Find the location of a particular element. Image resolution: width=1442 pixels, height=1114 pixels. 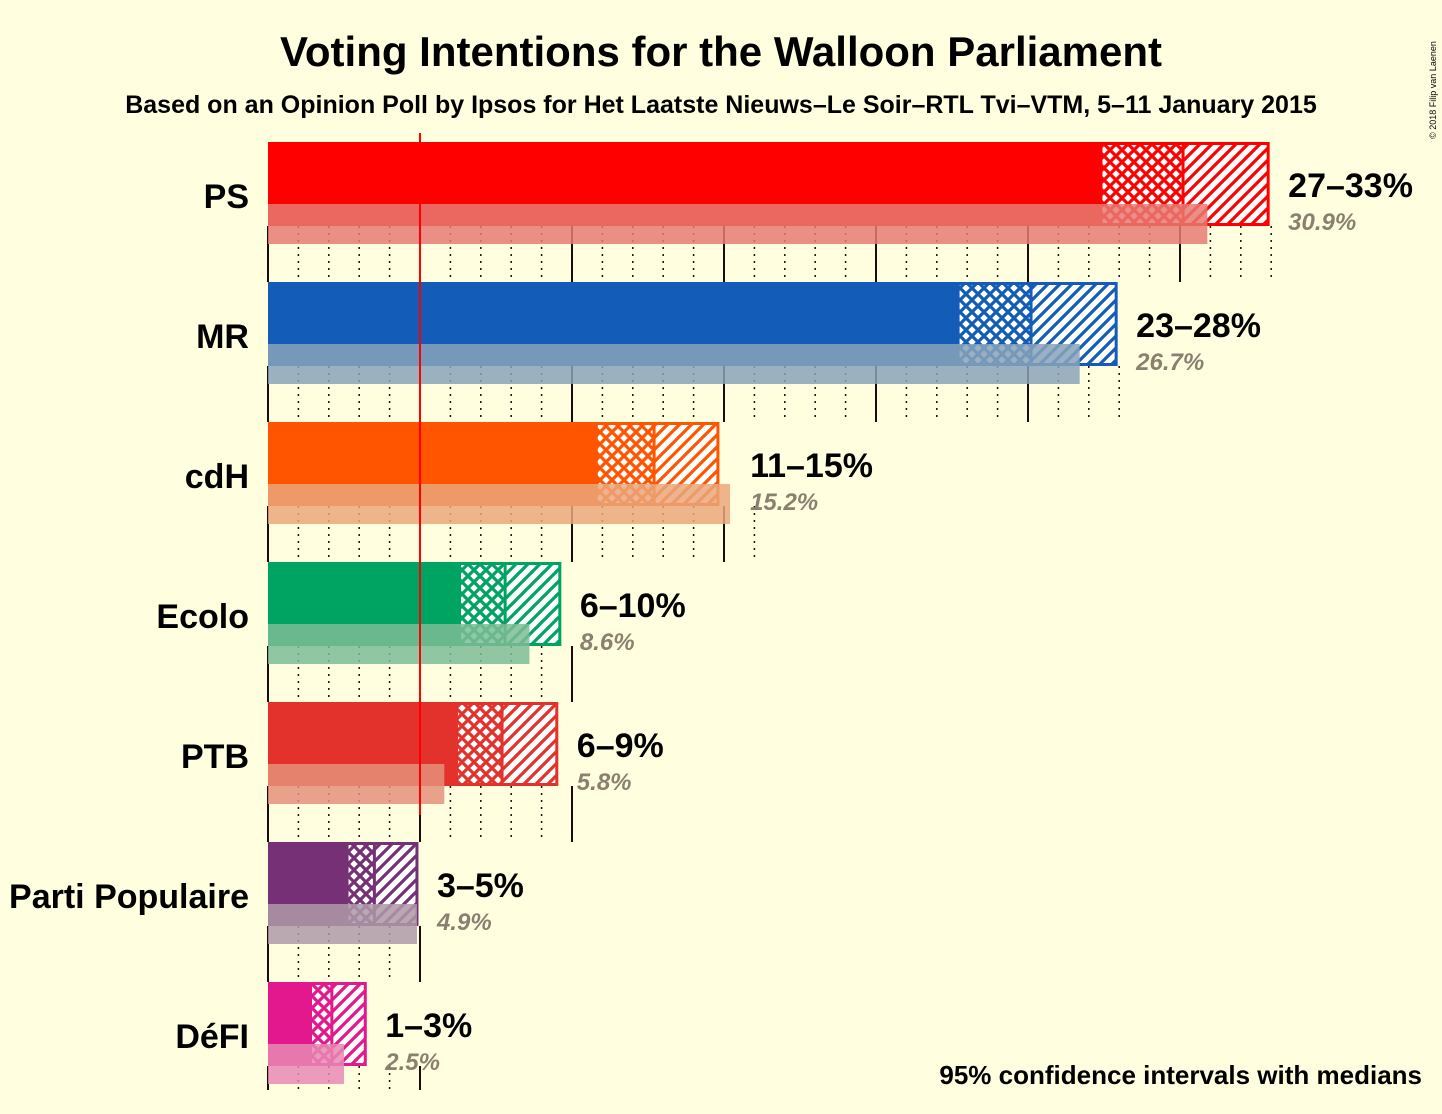

ci-outline is located at coordinates (506, 744).